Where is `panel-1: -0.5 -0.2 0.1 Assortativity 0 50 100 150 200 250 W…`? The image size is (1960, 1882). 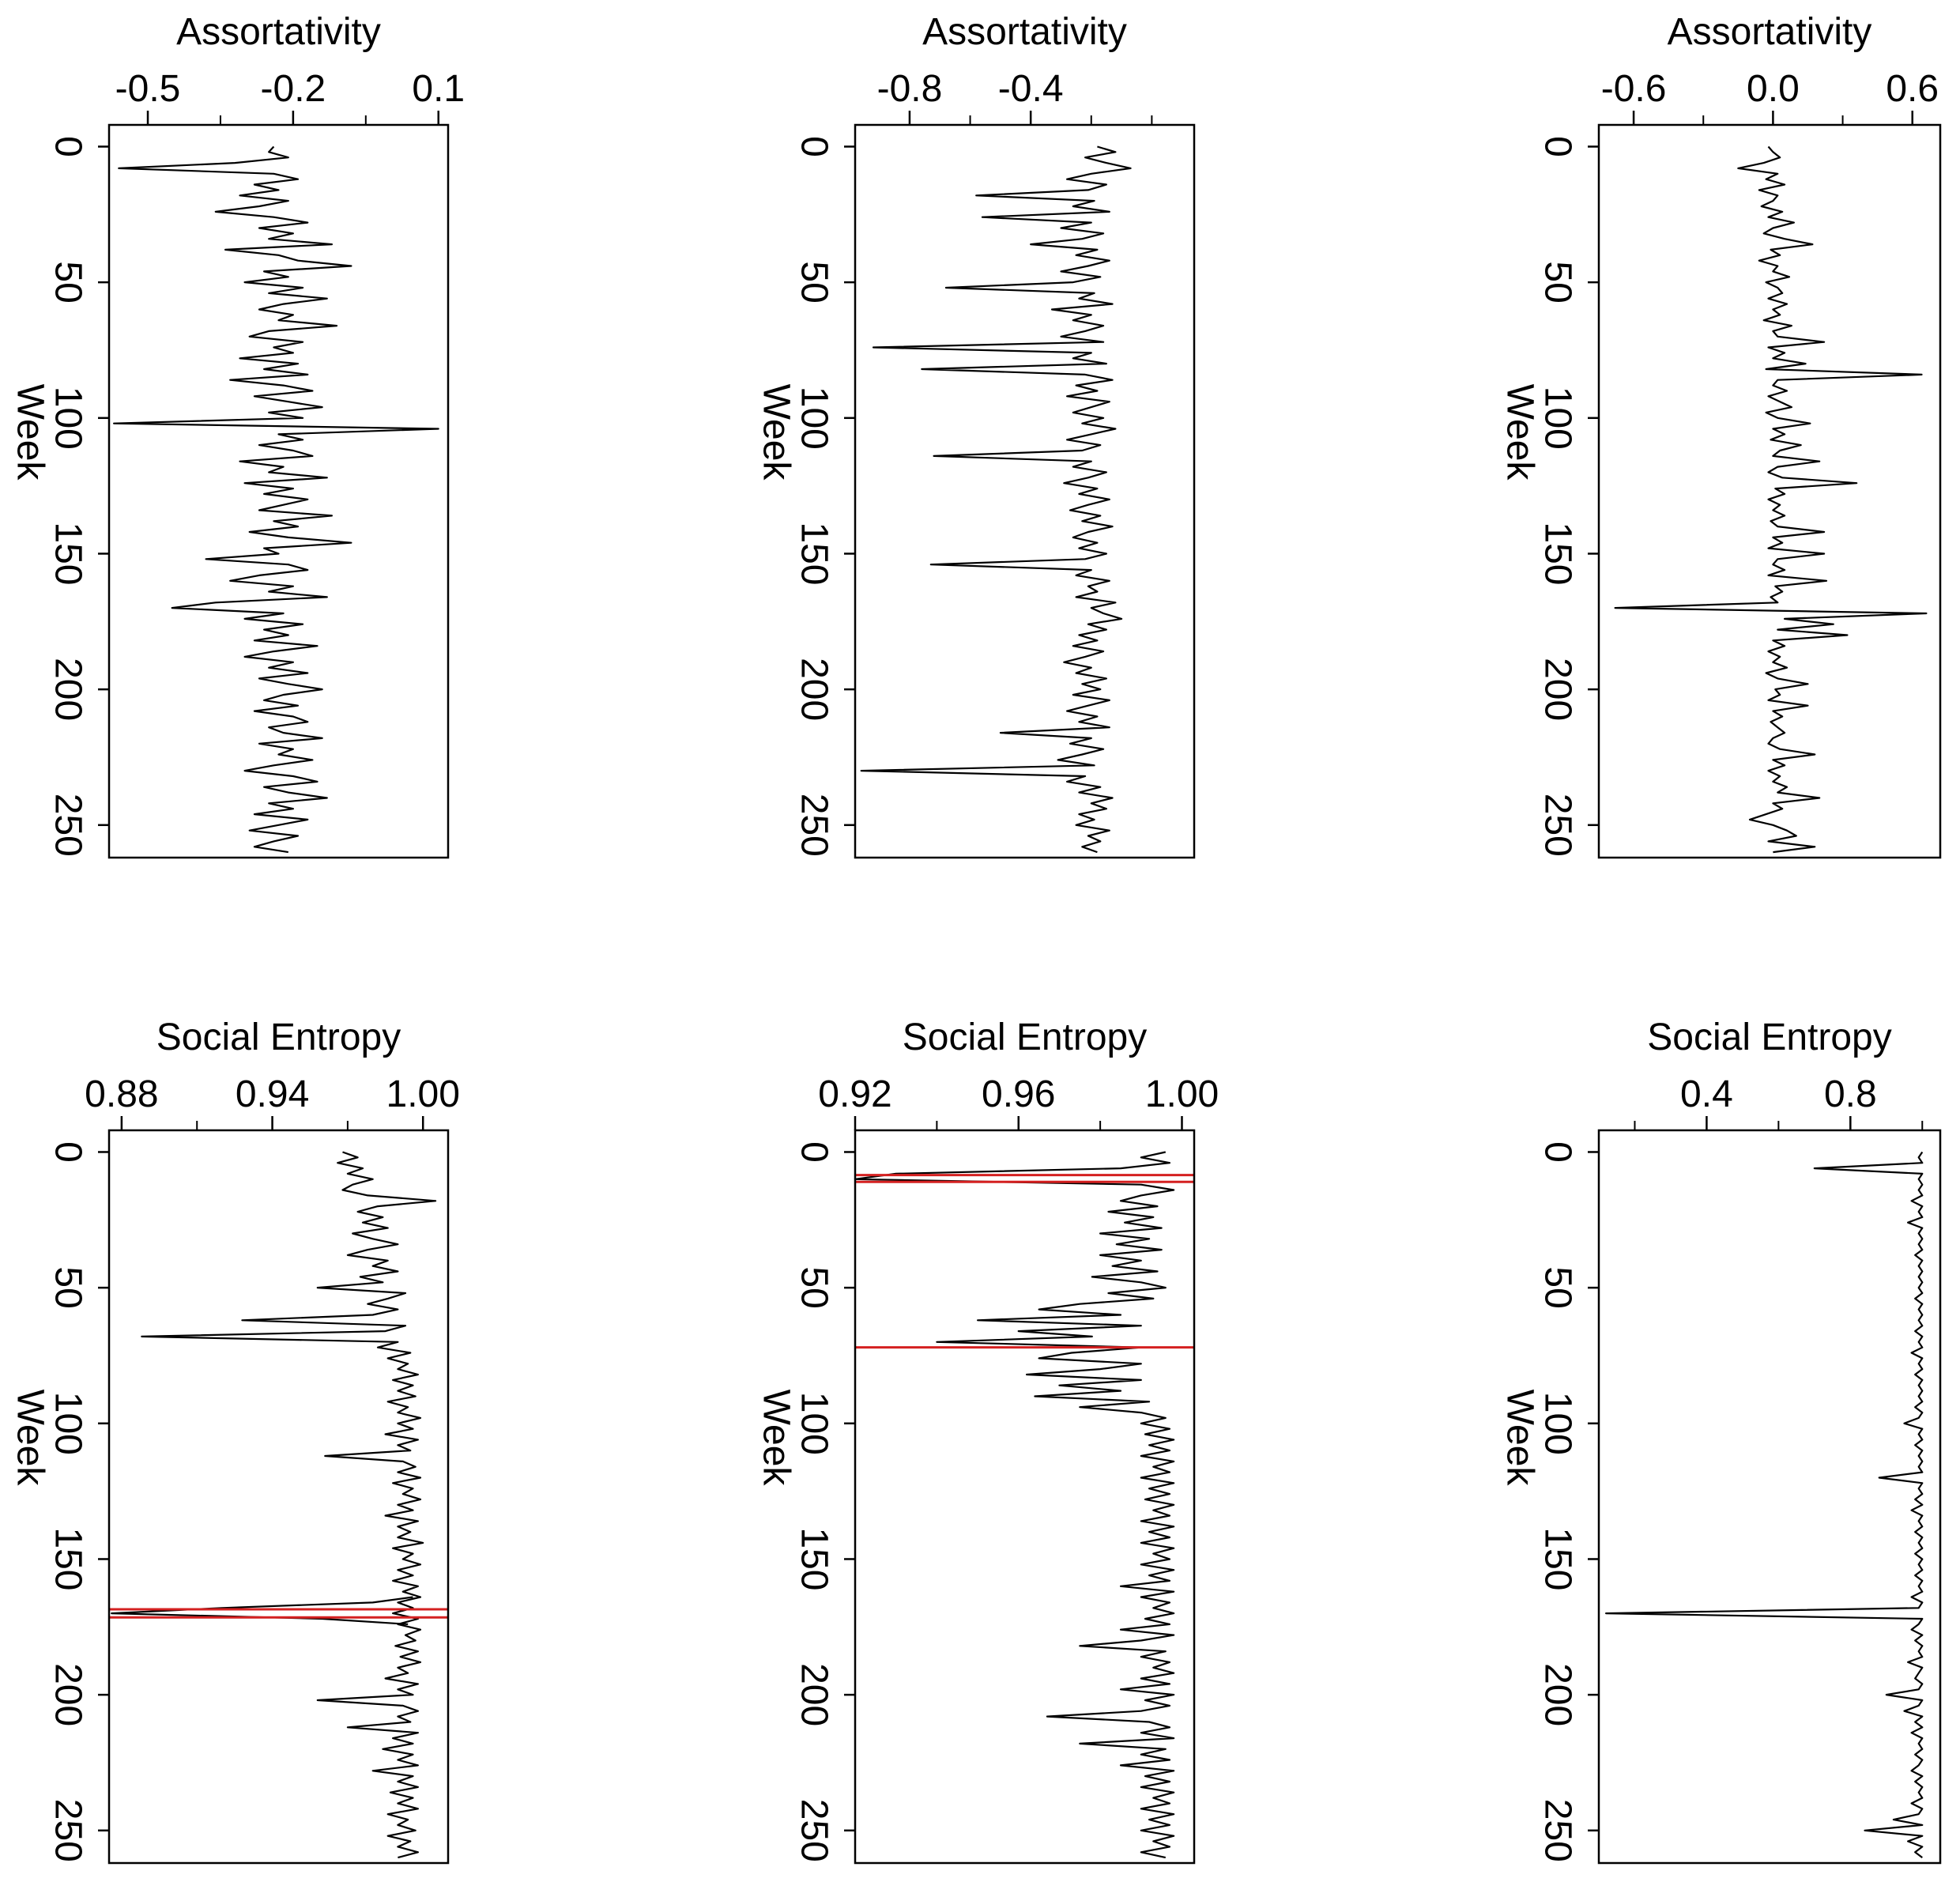 panel-1: -0.5 -0.2 0.1 Assortativity 0 50 100 150 200 250 W… is located at coordinates (237, 435).